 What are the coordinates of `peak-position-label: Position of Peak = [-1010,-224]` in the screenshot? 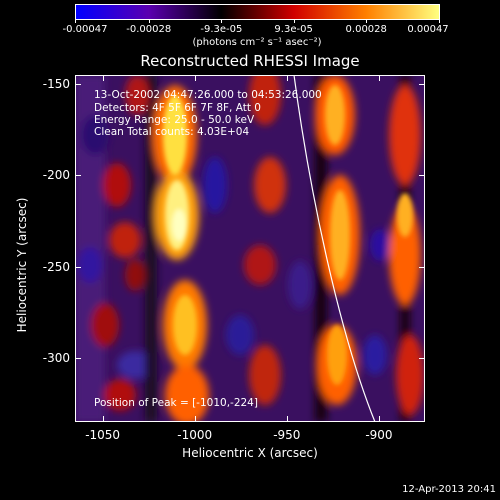 It's located at (176, 403).